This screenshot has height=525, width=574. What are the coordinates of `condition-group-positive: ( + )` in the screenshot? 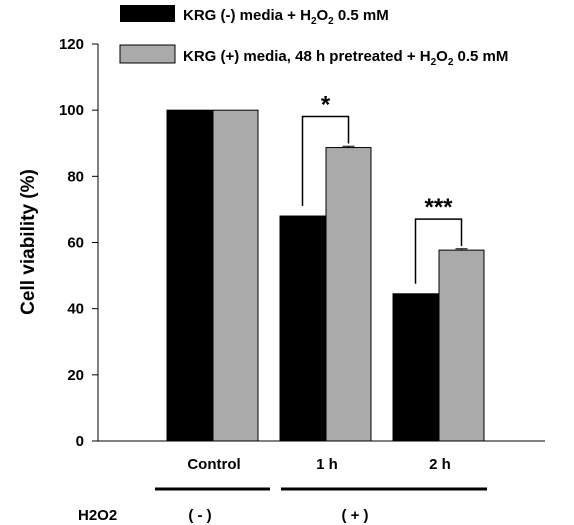 It's located at (354, 515).